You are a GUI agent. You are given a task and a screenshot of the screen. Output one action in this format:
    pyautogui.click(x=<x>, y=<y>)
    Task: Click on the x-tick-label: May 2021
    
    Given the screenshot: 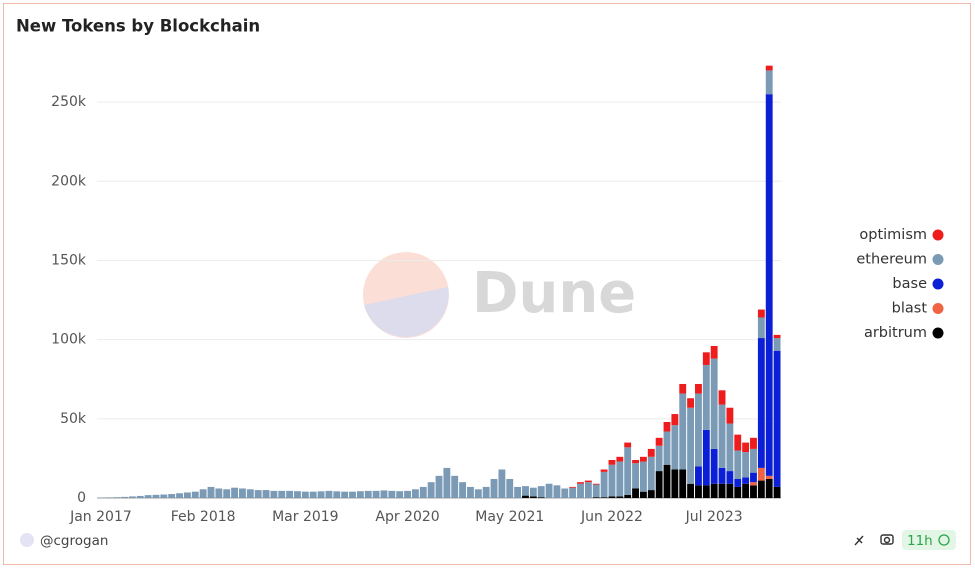 What is the action you would take?
    pyautogui.click(x=509, y=517)
    